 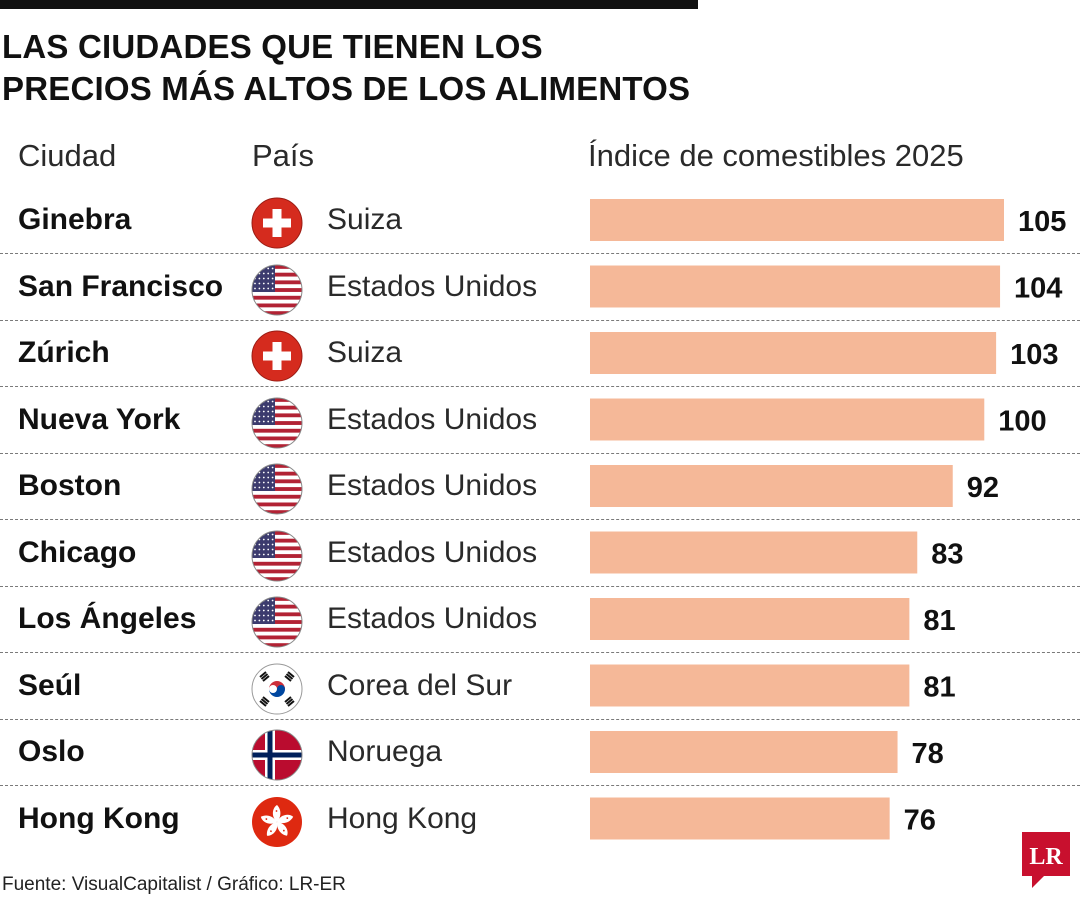 I want to click on city-name: Boston, so click(x=70, y=485).